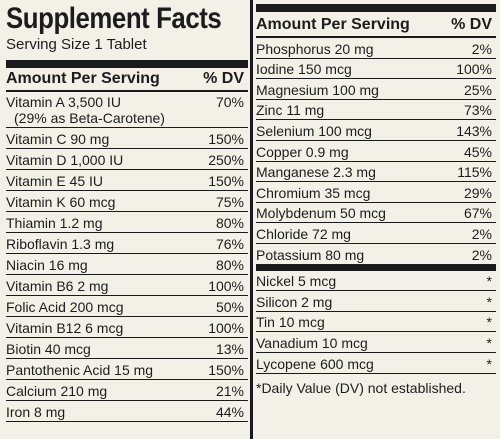 Image resolution: width=500 pixels, height=439 pixels. What do you see at coordinates (376, 281) in the screenshot?
I see `nutrient-row: Nickel 5 mcg *` at bounding box center [376, 281].